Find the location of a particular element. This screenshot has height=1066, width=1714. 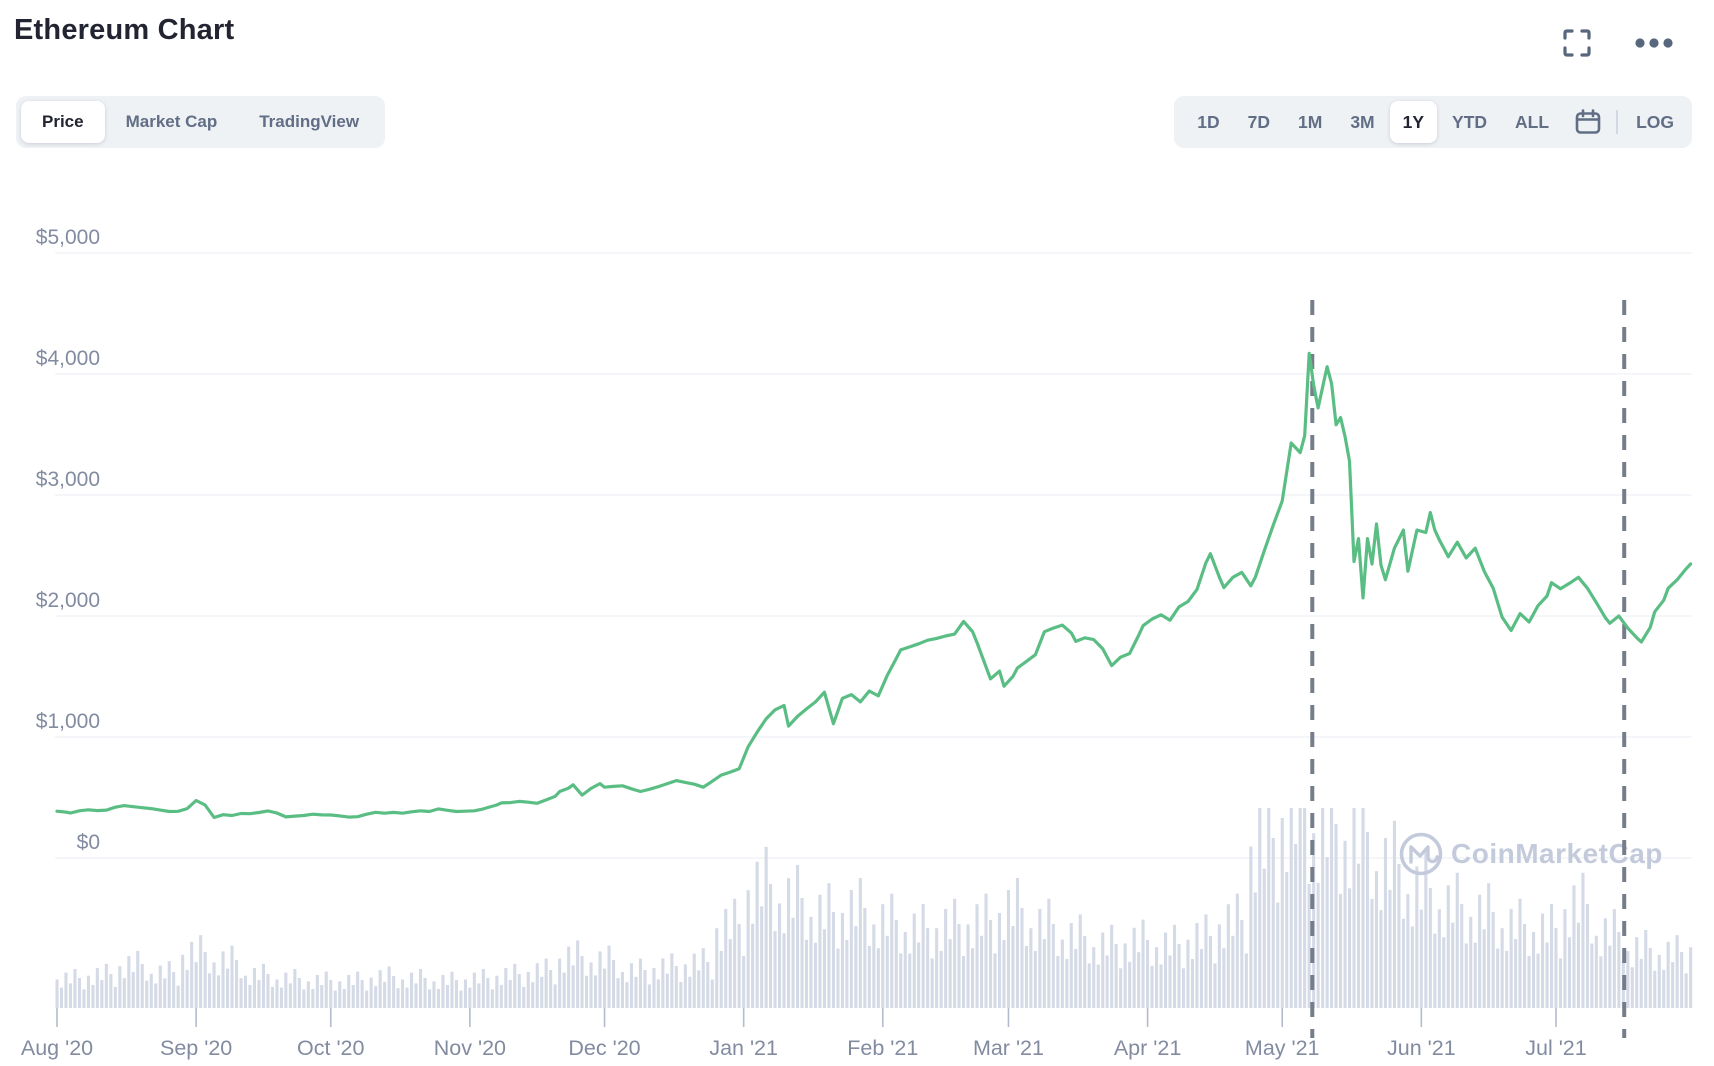

range-7d: 7D is located at coordinates (1259, 122).